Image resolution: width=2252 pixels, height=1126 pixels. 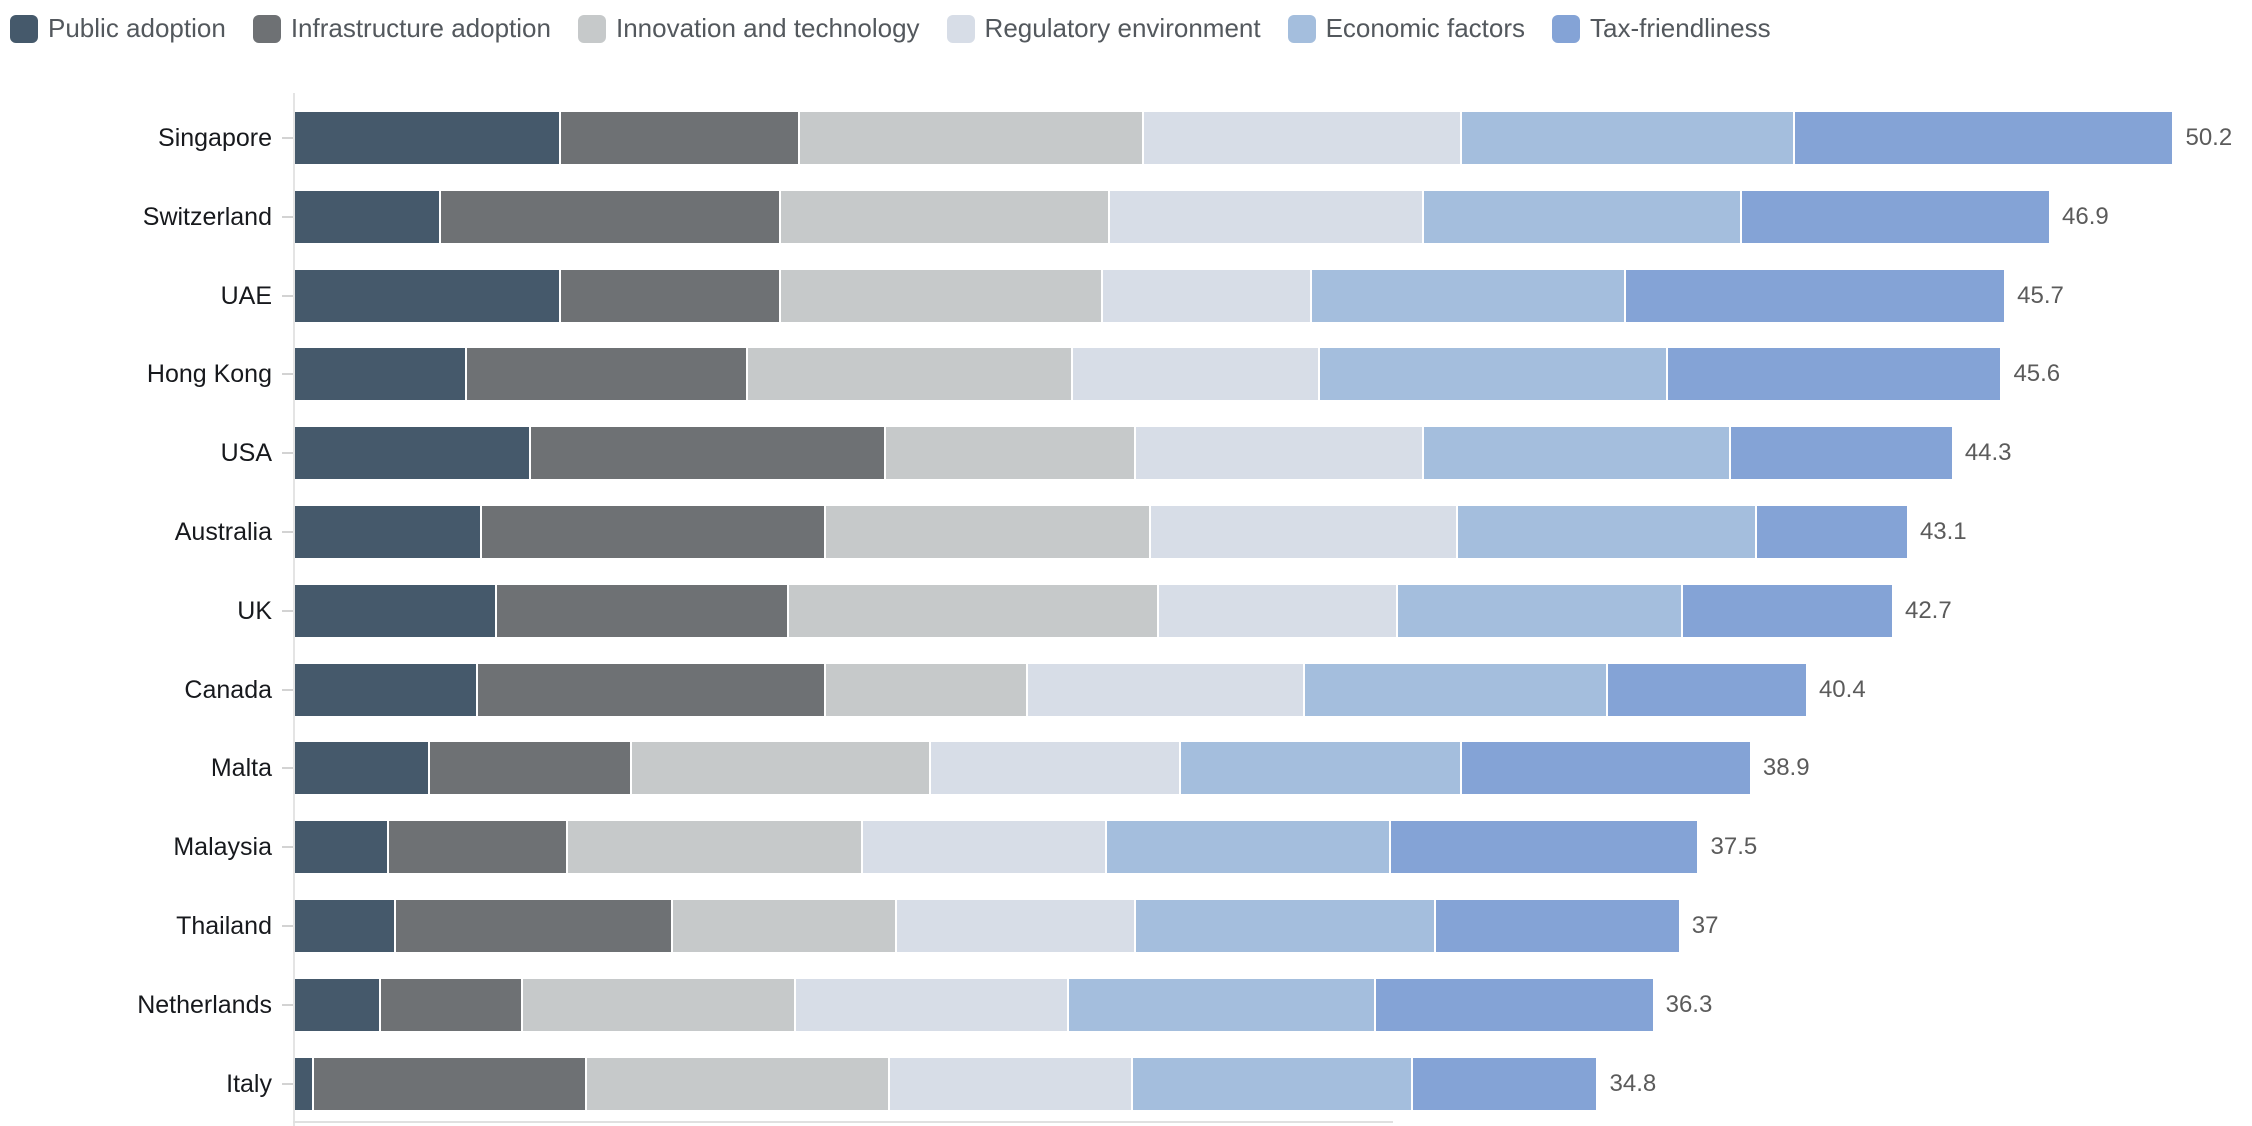 I want to click on legend-item: Infrastructure adoption, so click(x=401, y=28).